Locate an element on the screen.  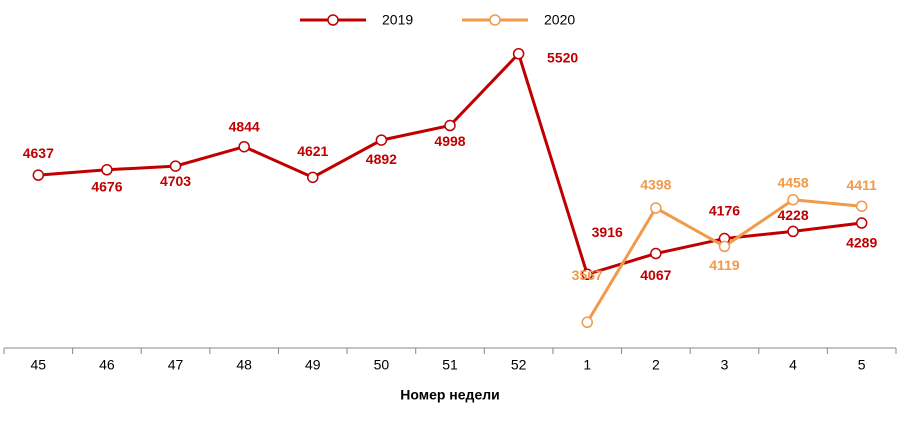
x-tick-label: 50 is located at coordinates (382, 365).